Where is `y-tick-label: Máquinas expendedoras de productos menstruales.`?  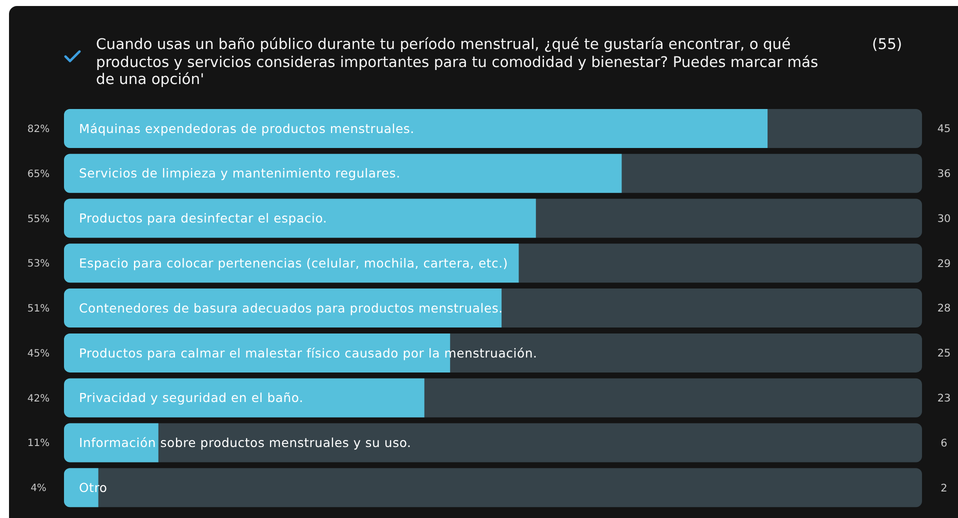 y-tick-label: Máquinas expendedoras de productos menstruales. is located at coordinates (246, 128).